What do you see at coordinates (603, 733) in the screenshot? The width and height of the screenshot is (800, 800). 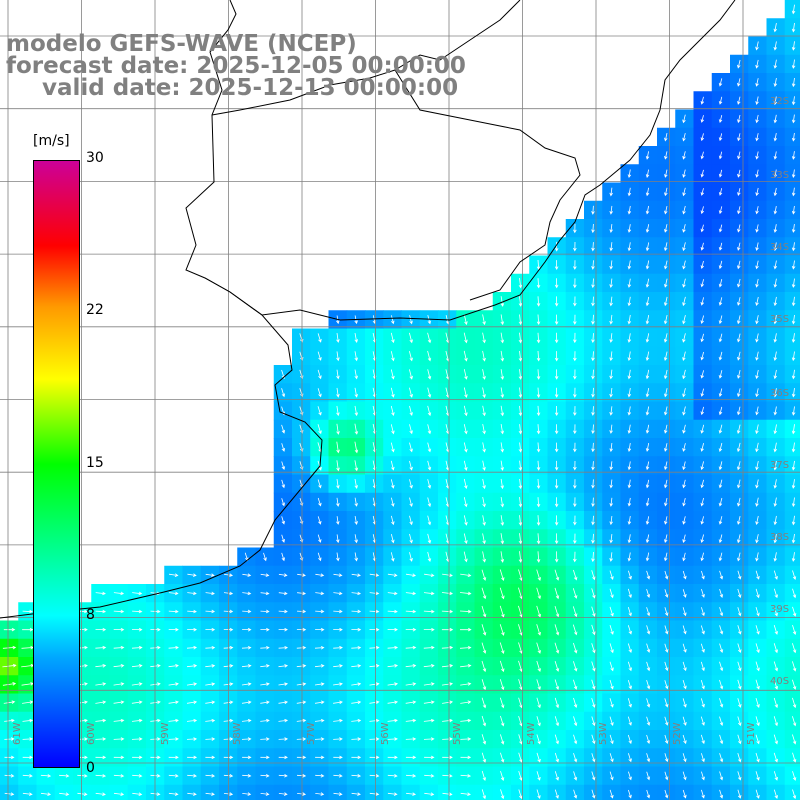 I see `lon-label: 53W` at bounding box center [603, 733].